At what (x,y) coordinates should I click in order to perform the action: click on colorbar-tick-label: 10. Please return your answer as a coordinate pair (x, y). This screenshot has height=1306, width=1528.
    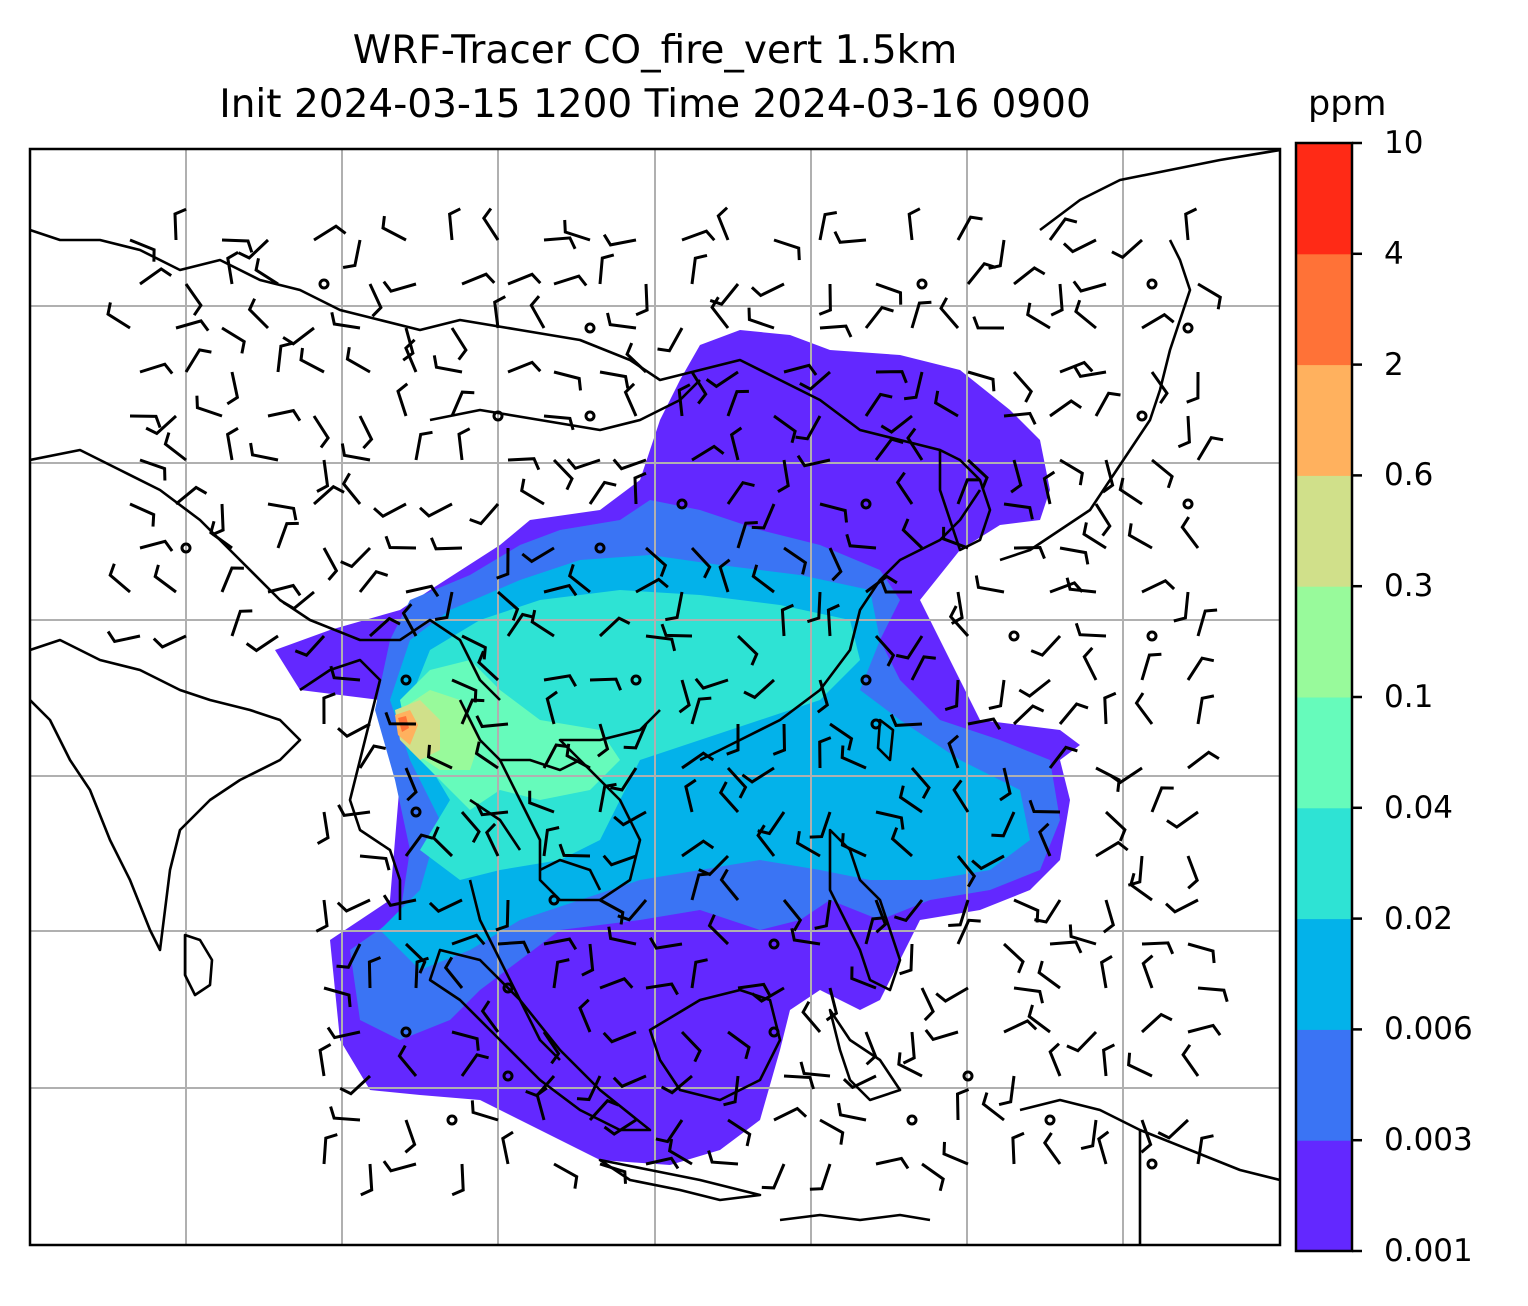
    Looking at the image, I should click on (1404, 143).